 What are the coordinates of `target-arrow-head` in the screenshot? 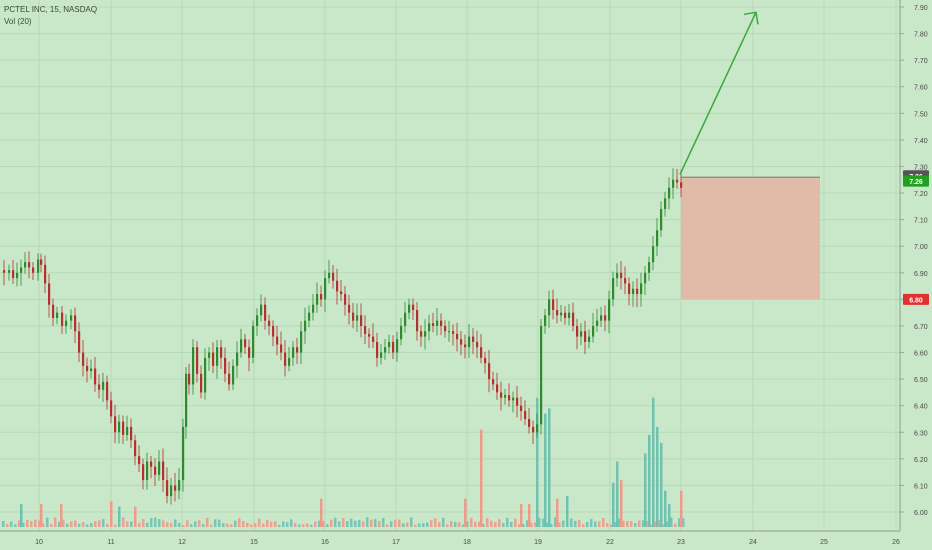 It's located at (751, 18).